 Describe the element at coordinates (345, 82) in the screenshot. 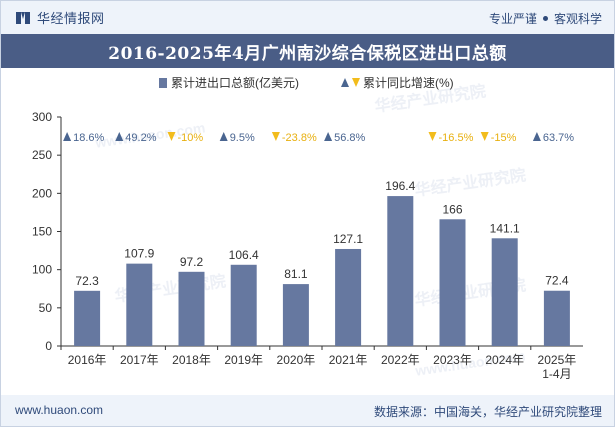

I see `legend-up-triangle-icon` at that location.